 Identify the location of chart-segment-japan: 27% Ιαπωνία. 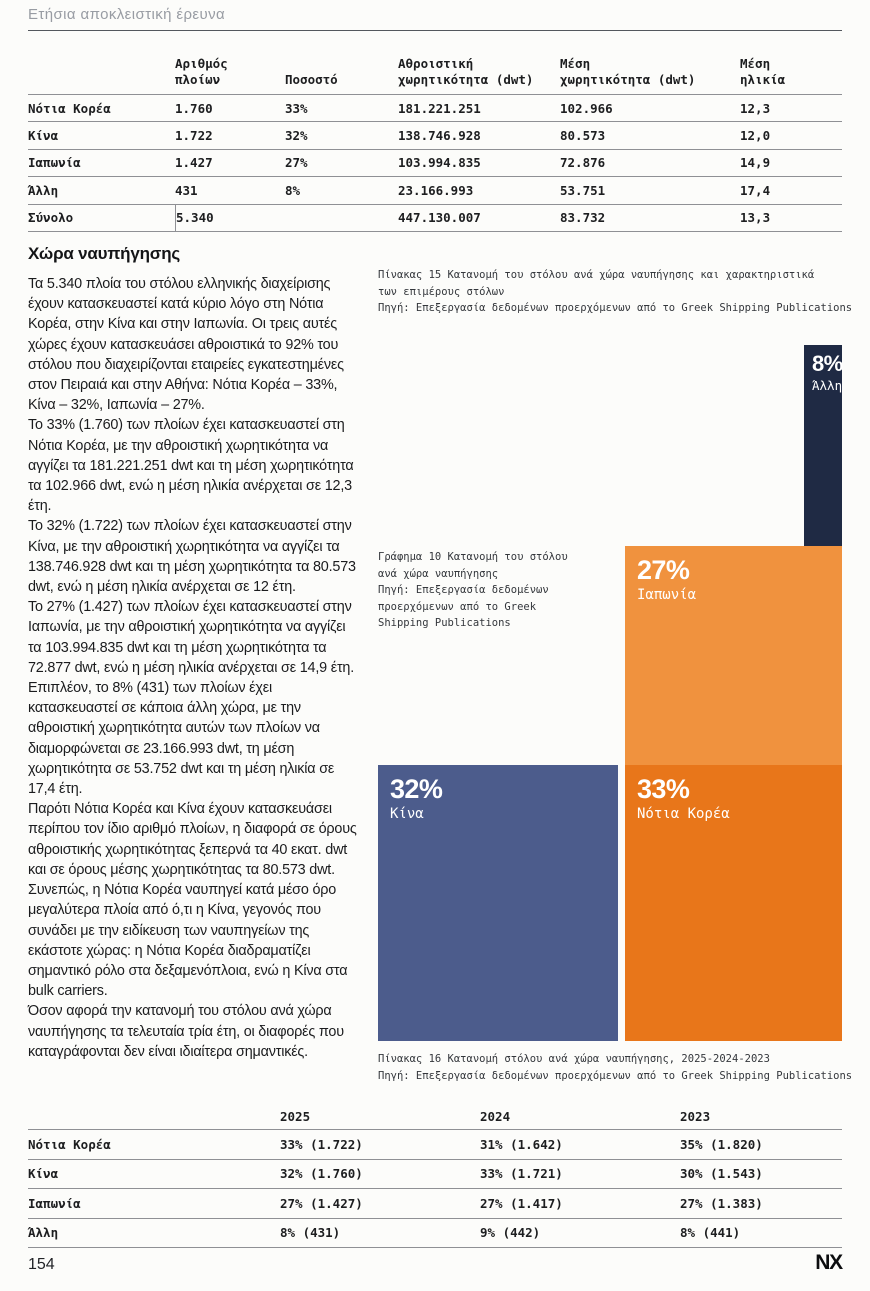
(733, 655).